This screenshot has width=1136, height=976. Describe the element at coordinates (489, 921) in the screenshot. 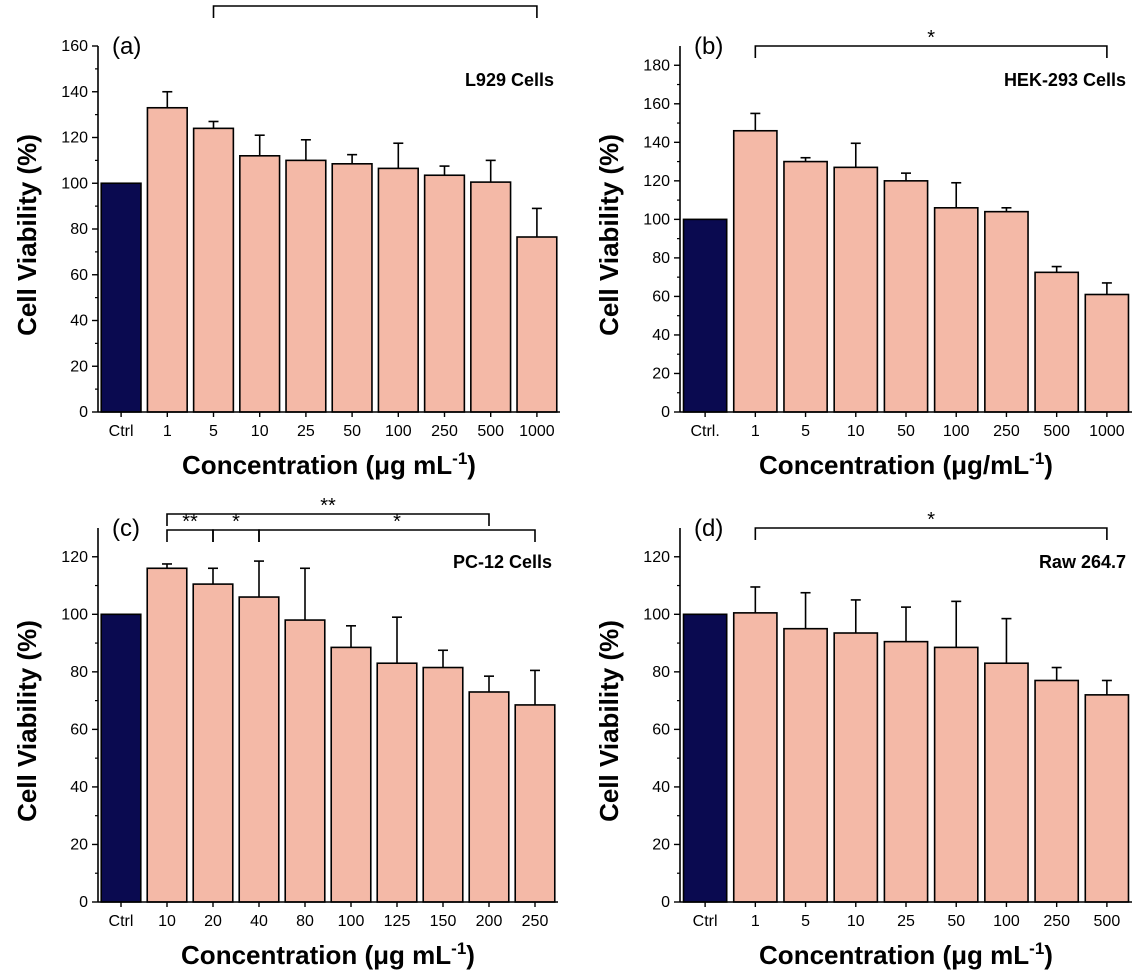

I see `x-tick-label: 200` at that location.